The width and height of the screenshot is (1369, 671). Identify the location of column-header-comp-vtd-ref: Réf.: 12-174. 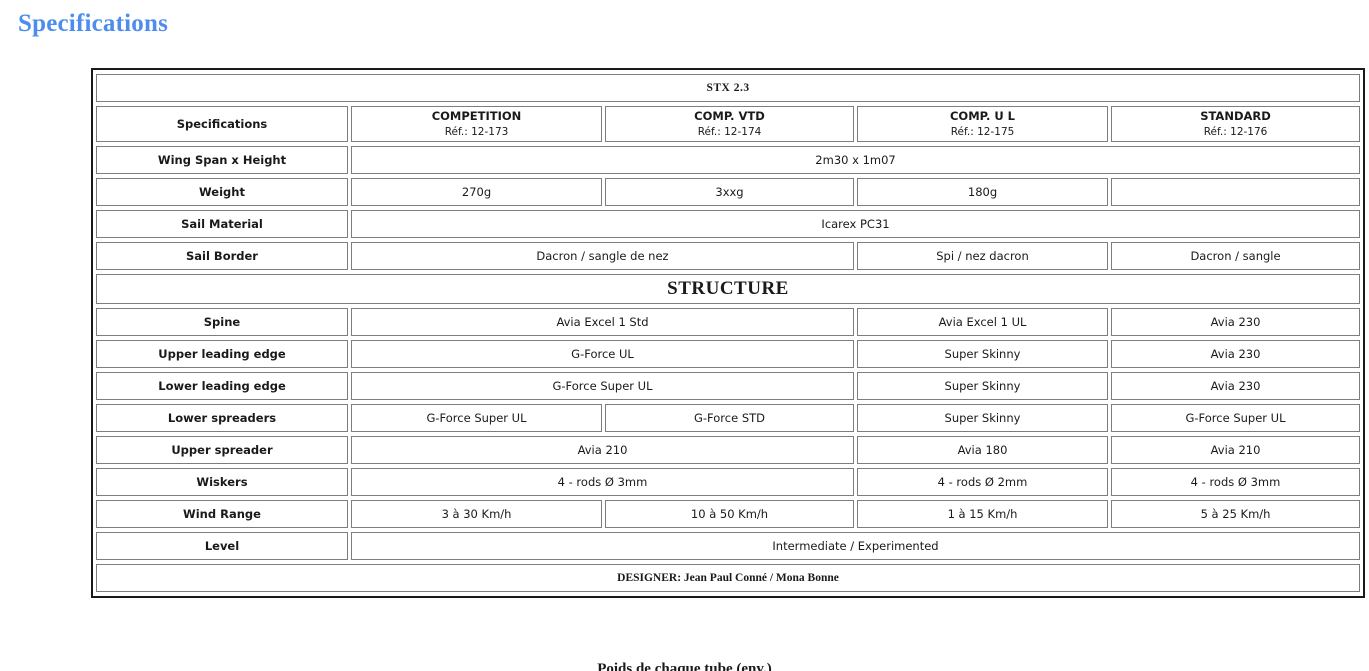
(729, 131).